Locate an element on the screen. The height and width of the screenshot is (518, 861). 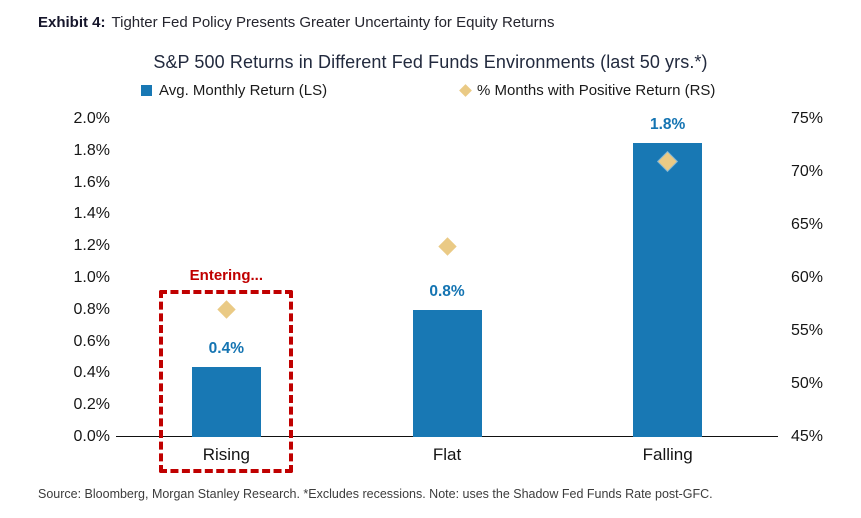
bar-value-label-falling: 1.8% is located at coordinates (667, 124).